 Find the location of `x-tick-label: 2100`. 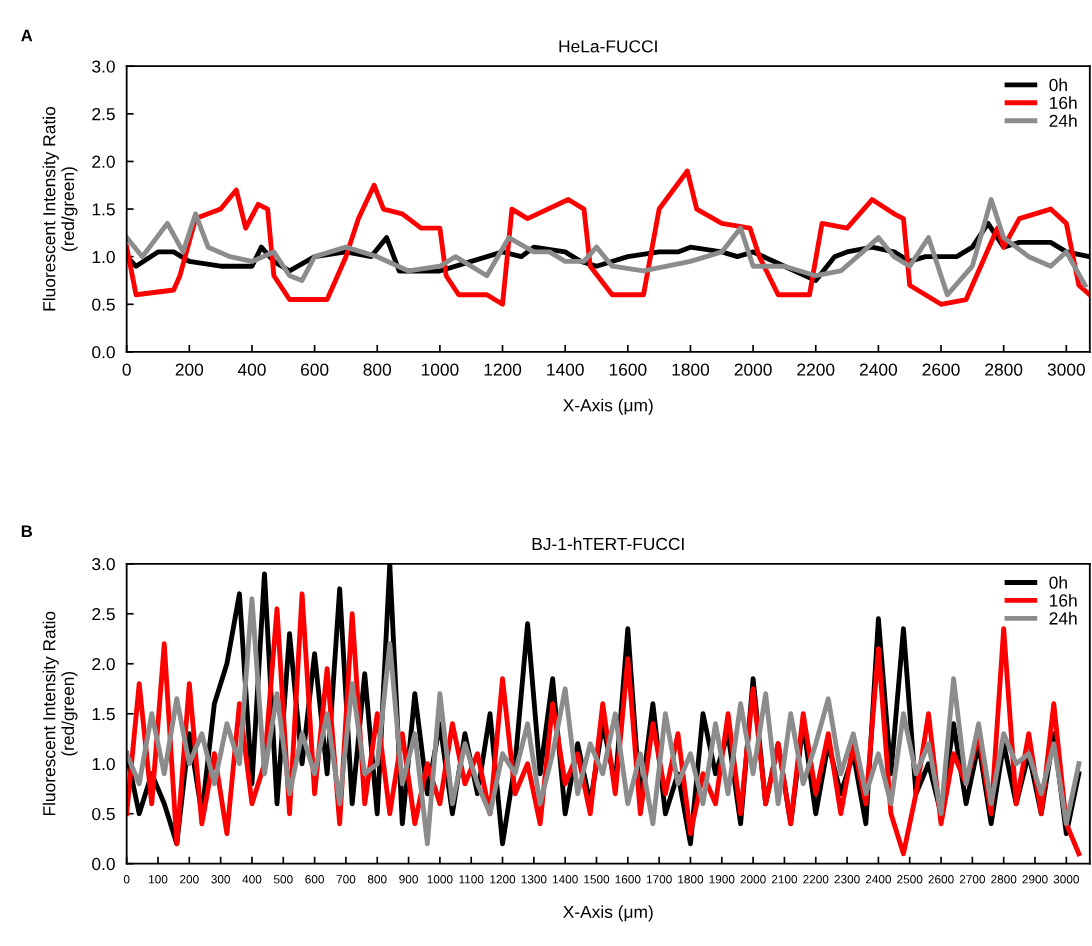

x-tick-label: 2100 is located at coordinates (784, 879).